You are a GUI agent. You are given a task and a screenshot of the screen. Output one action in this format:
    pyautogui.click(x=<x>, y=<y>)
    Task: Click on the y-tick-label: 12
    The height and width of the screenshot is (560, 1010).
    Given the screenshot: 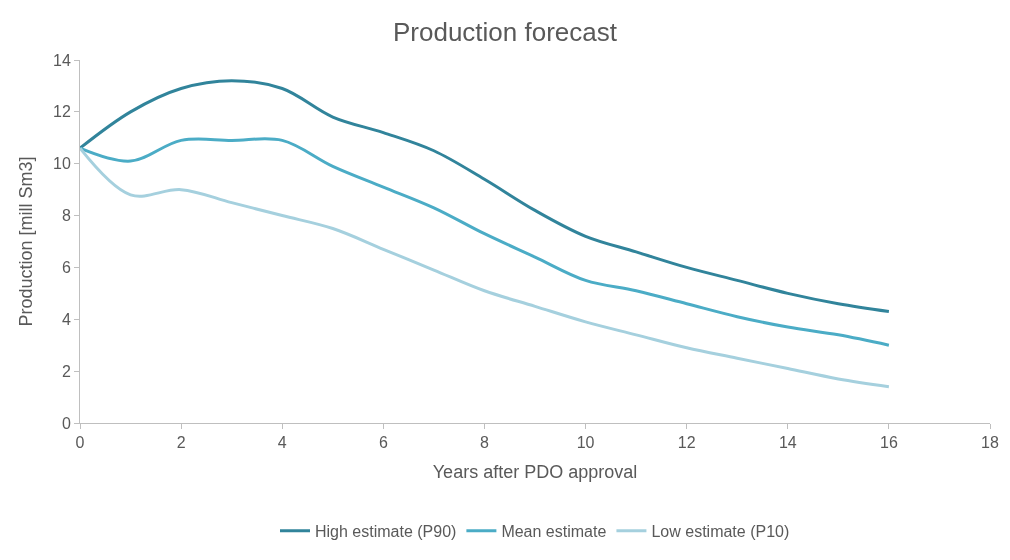 What is the action you would take?
    pyautogui.click(x=62, y=112)
    